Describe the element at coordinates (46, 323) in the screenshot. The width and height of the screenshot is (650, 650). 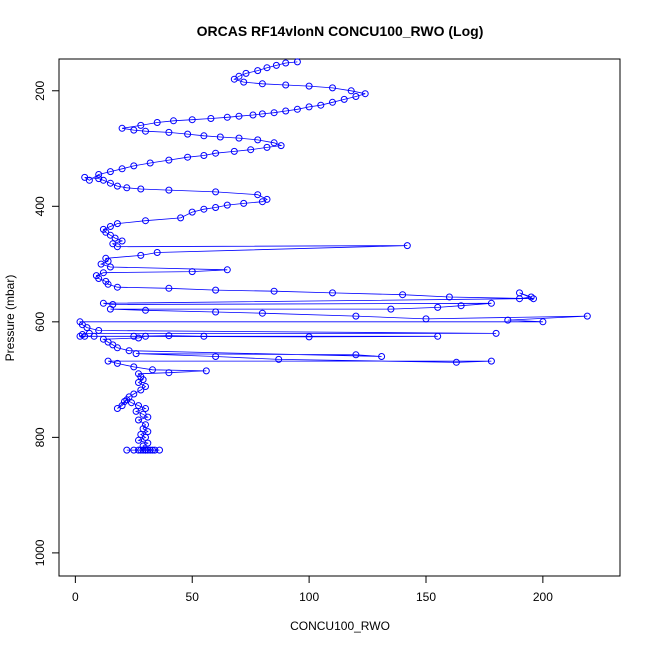
I see `y-axis: 200 400 600 800 1000` at that location.